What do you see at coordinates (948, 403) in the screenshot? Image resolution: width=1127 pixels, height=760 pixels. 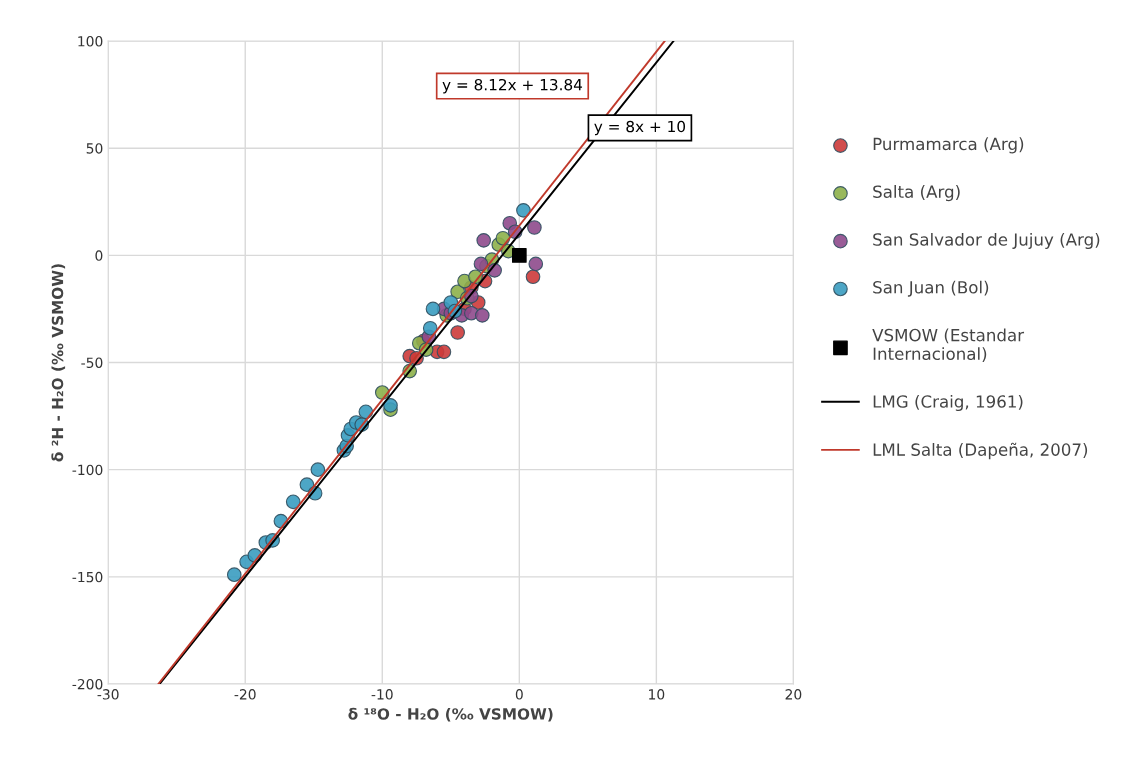 I see `legend-label: LMG (Craig, 1961)` at bounding box center [948, 403].